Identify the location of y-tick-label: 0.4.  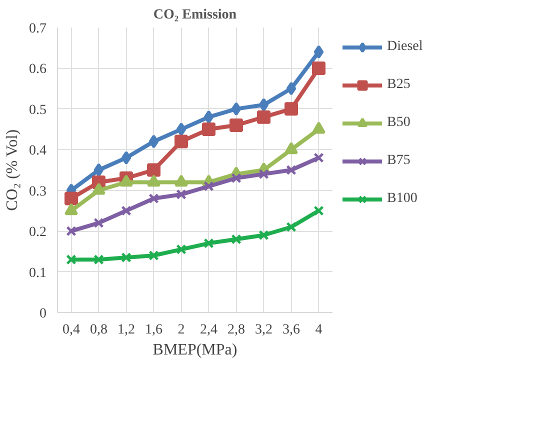
(37, 151).